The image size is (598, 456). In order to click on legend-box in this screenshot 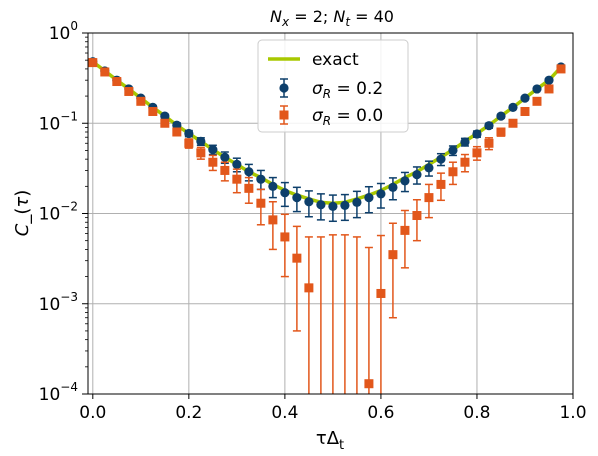, I will do `click(333, 86)`.